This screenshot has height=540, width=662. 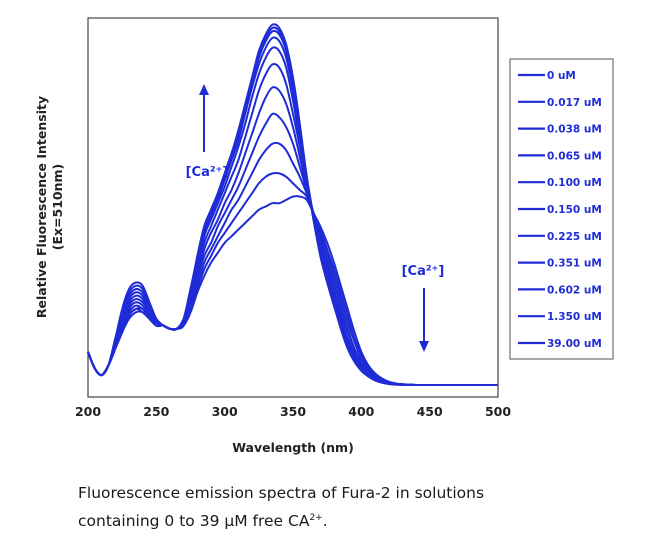 What do you see at coordinates (194, 521) in the screenshot?
I see `caption-line-2-text: containing 0 to 39 µM free CA` at bounding box center [194, 521].